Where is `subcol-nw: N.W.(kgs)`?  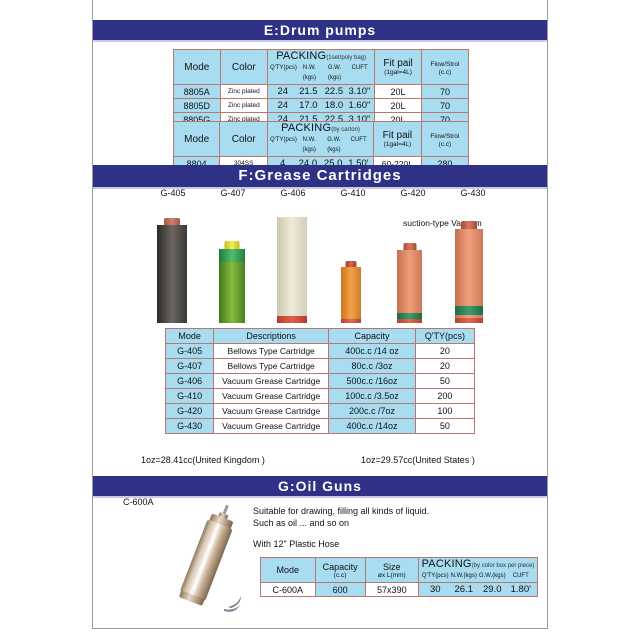
subcol-nw: N.W.(kgs) is located at coordinates (309, 73).